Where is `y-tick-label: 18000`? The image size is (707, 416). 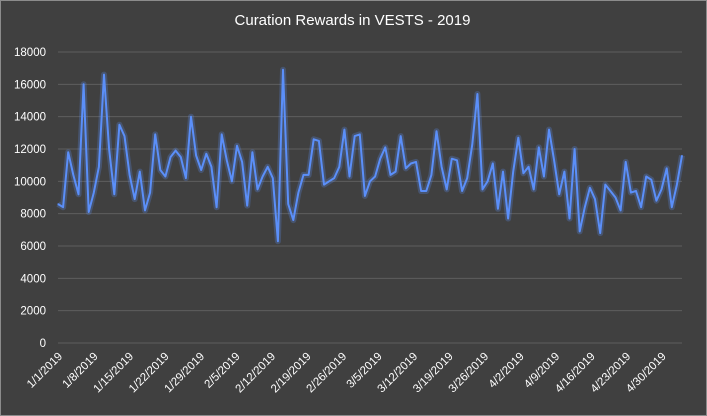 y-tick-label: 18000 is located at coordinates (30, 53).